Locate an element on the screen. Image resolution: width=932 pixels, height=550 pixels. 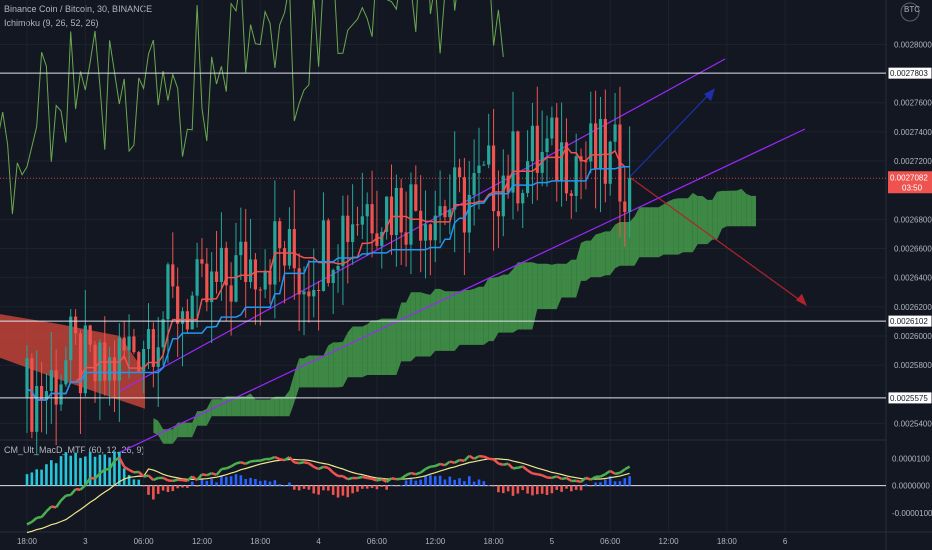
time-tick-label: 06:00 is located at coordinates (610, 541).